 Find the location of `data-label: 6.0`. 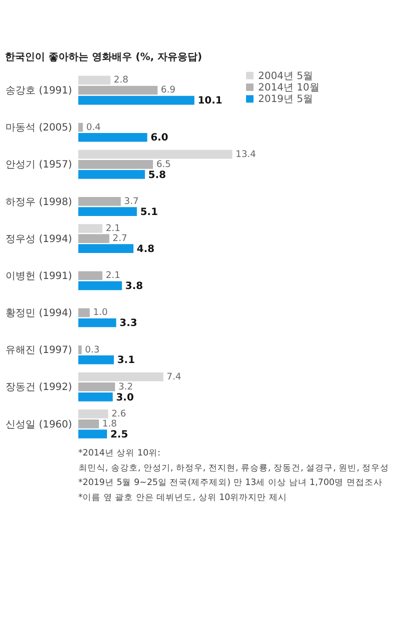

data-label: 6.0 is located at coordinates (159, 138).